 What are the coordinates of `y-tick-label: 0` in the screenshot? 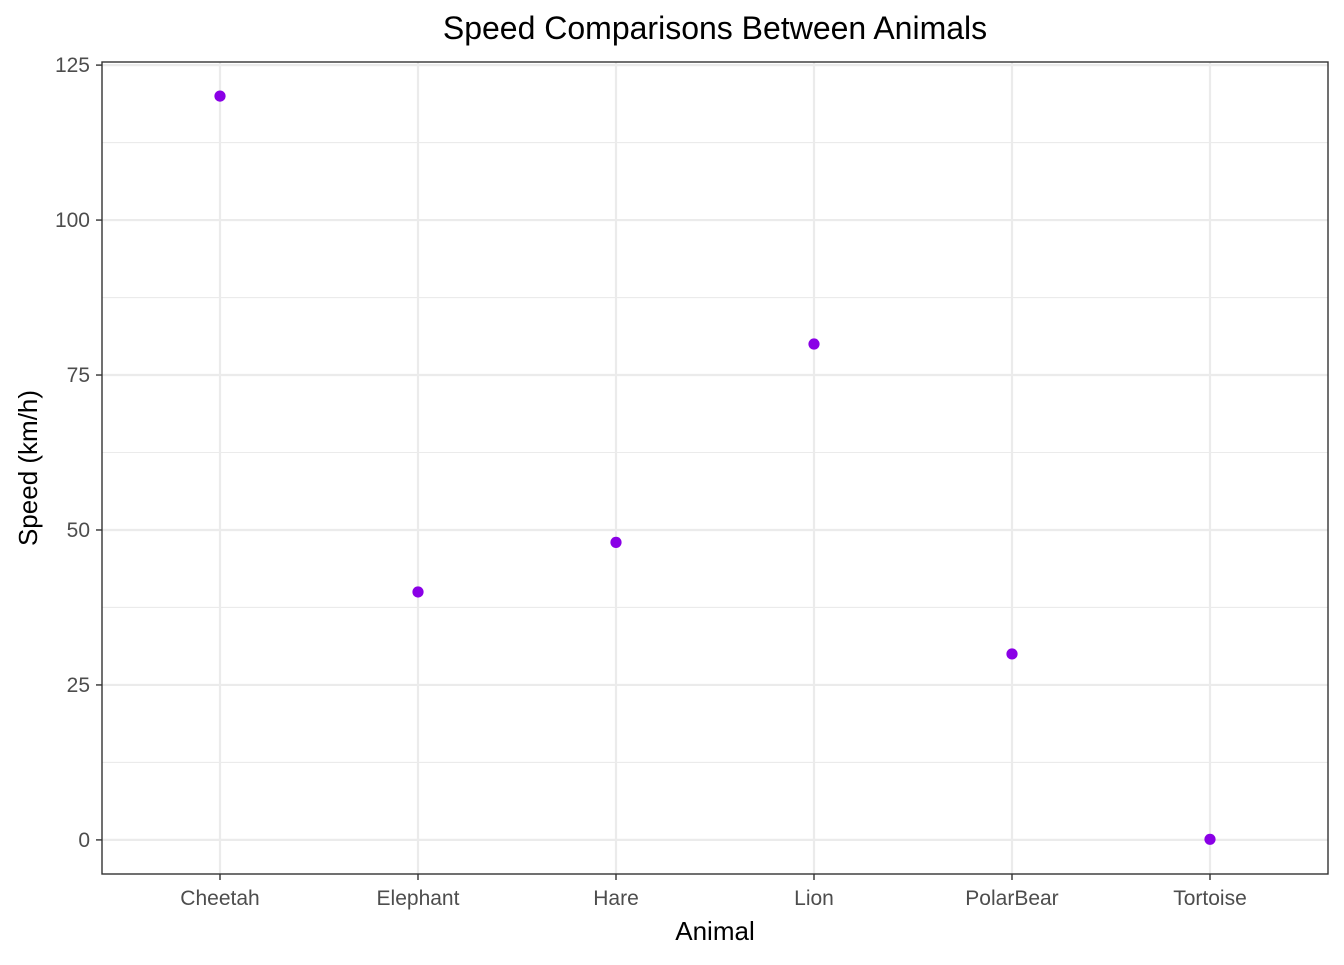 It's located at (84, 840).